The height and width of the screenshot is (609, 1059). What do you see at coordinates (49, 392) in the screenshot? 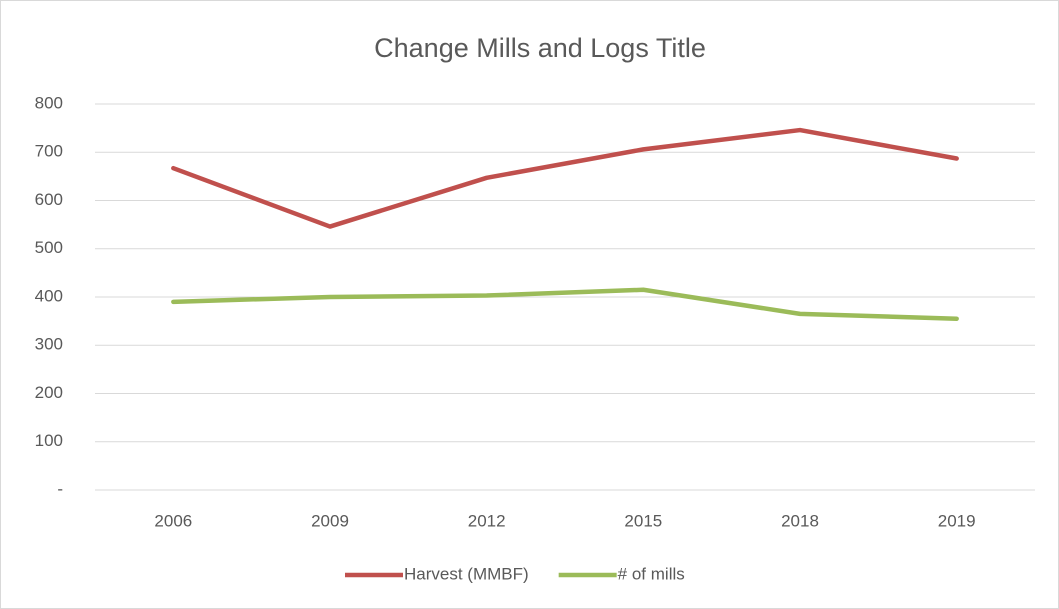
I see `y-tick-label: 200` at bounding box center [49, 392].